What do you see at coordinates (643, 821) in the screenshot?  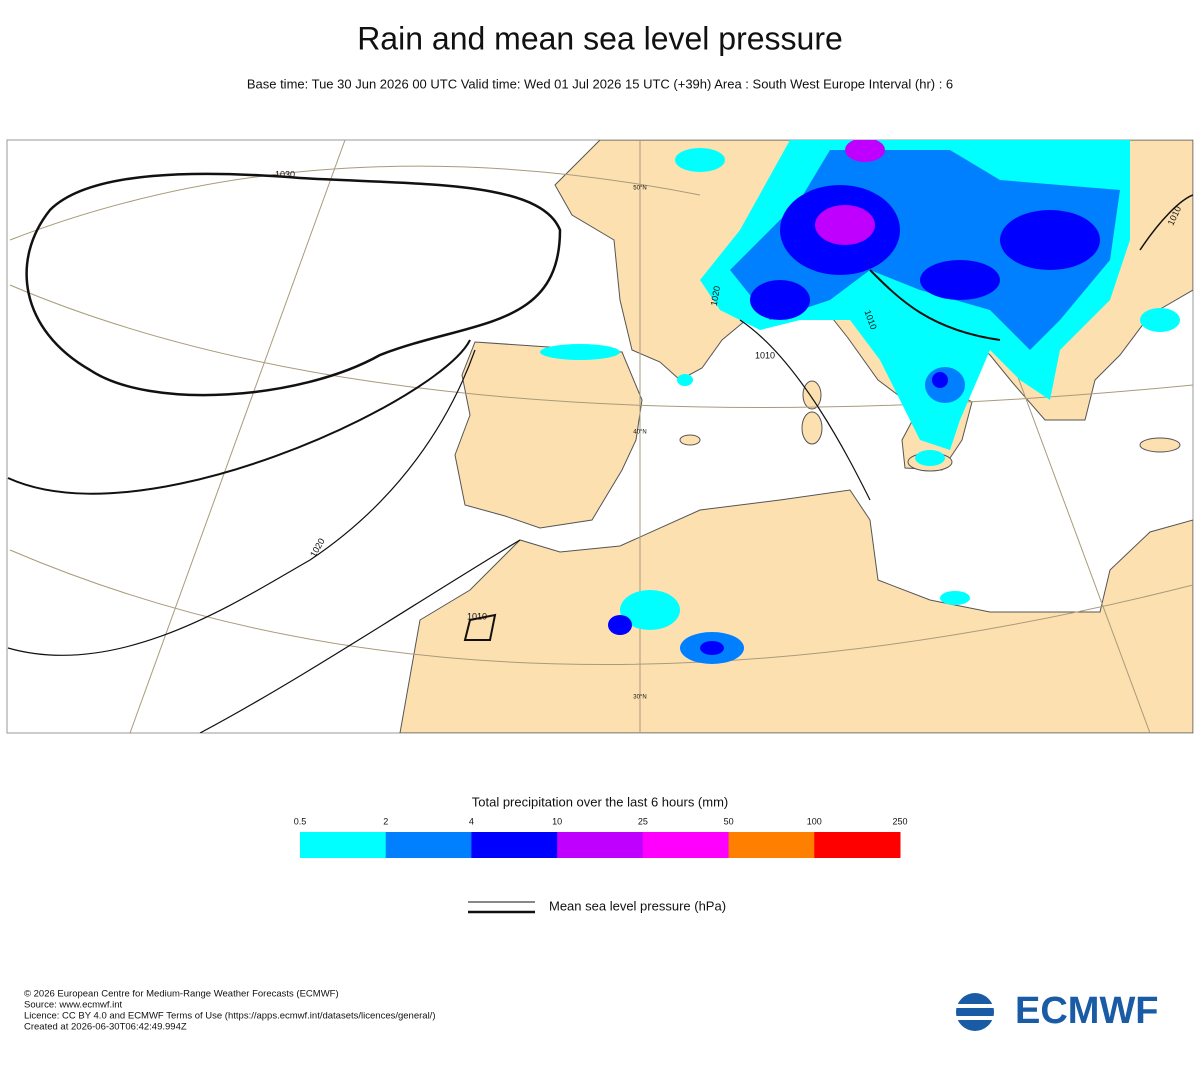 I see `colorbar-tick-label: 25` at bounding box center [643, 821].